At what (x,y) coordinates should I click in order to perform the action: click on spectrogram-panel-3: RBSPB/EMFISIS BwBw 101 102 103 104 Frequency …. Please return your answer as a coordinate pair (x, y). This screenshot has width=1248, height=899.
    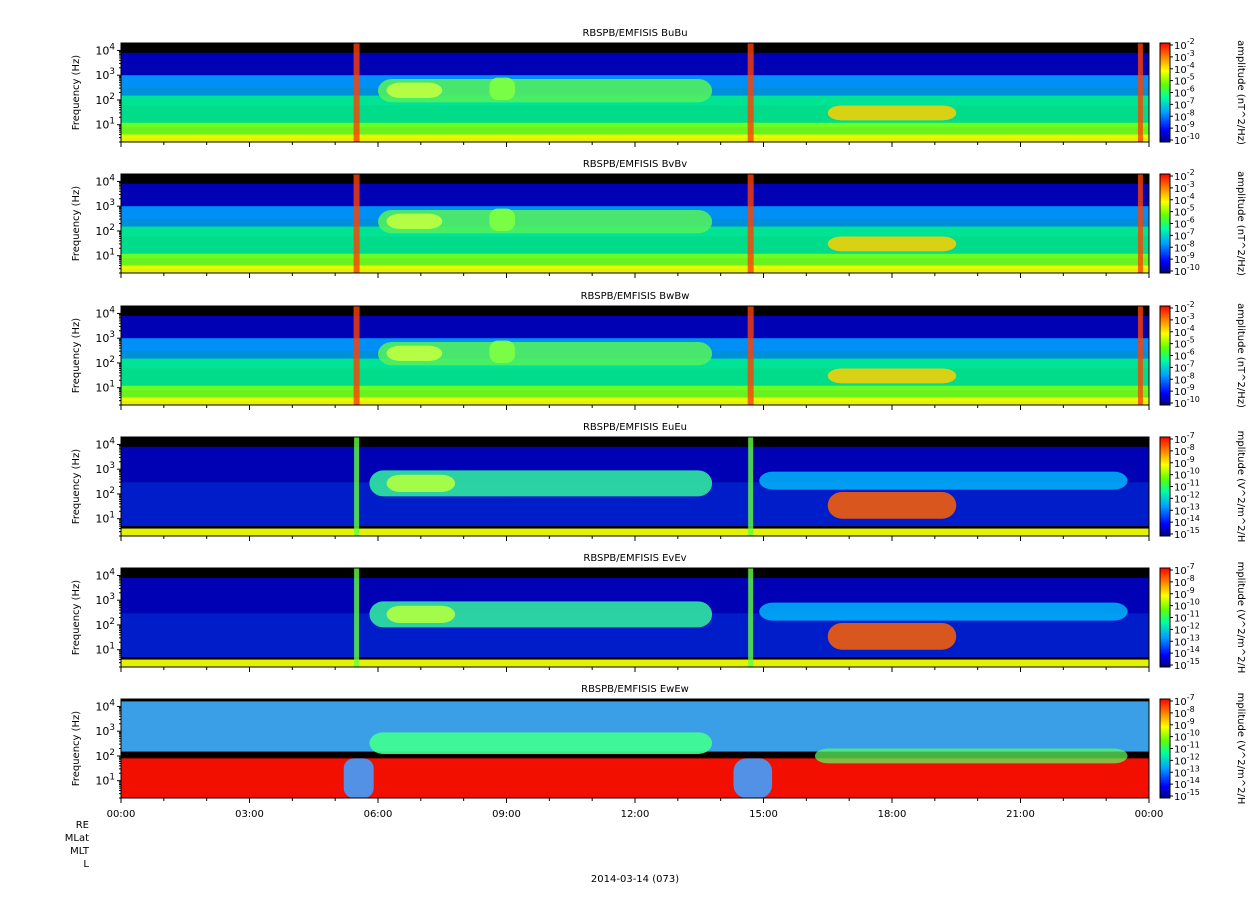
    Looking at the image, I should click on (658, 350).